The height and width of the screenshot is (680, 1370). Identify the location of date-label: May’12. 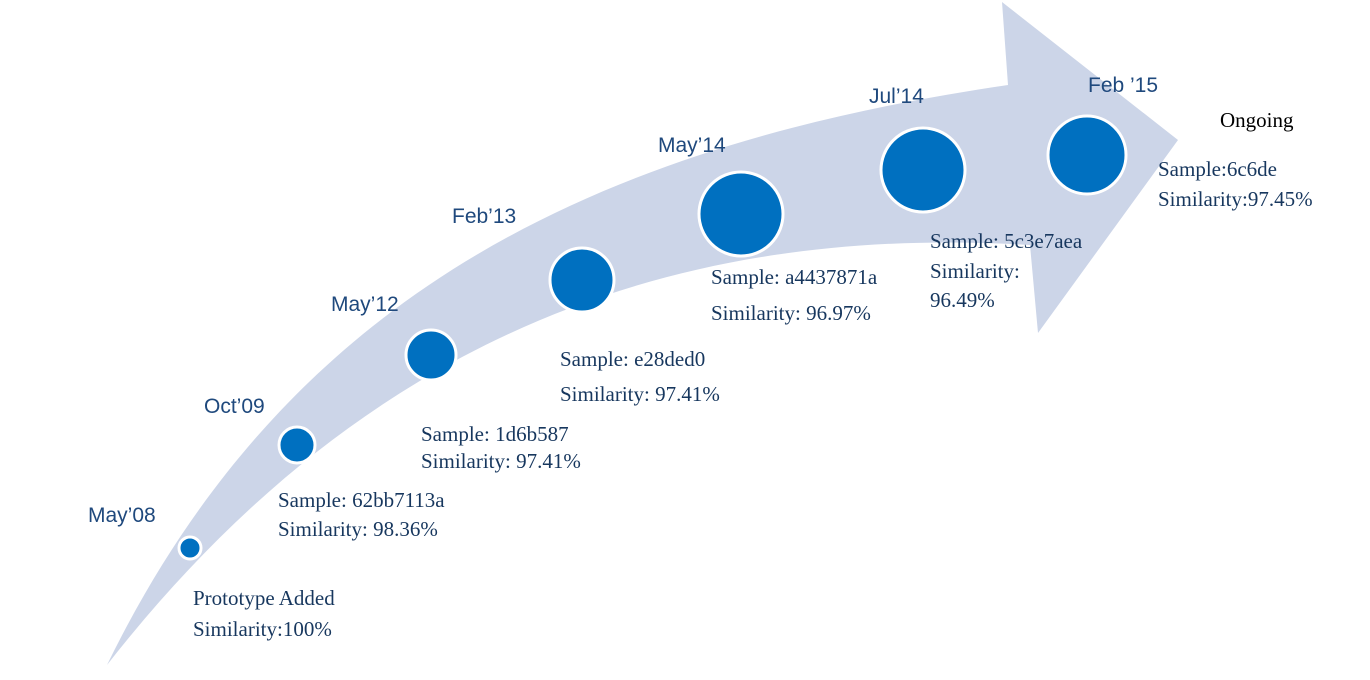
(365, 304).